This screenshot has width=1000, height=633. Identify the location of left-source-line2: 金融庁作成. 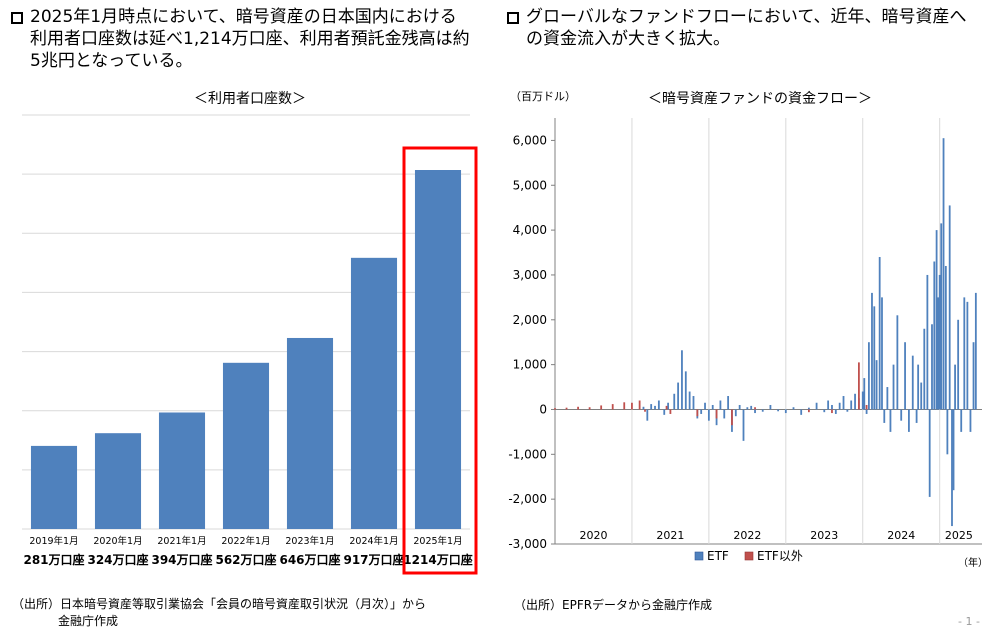
(88, 621).